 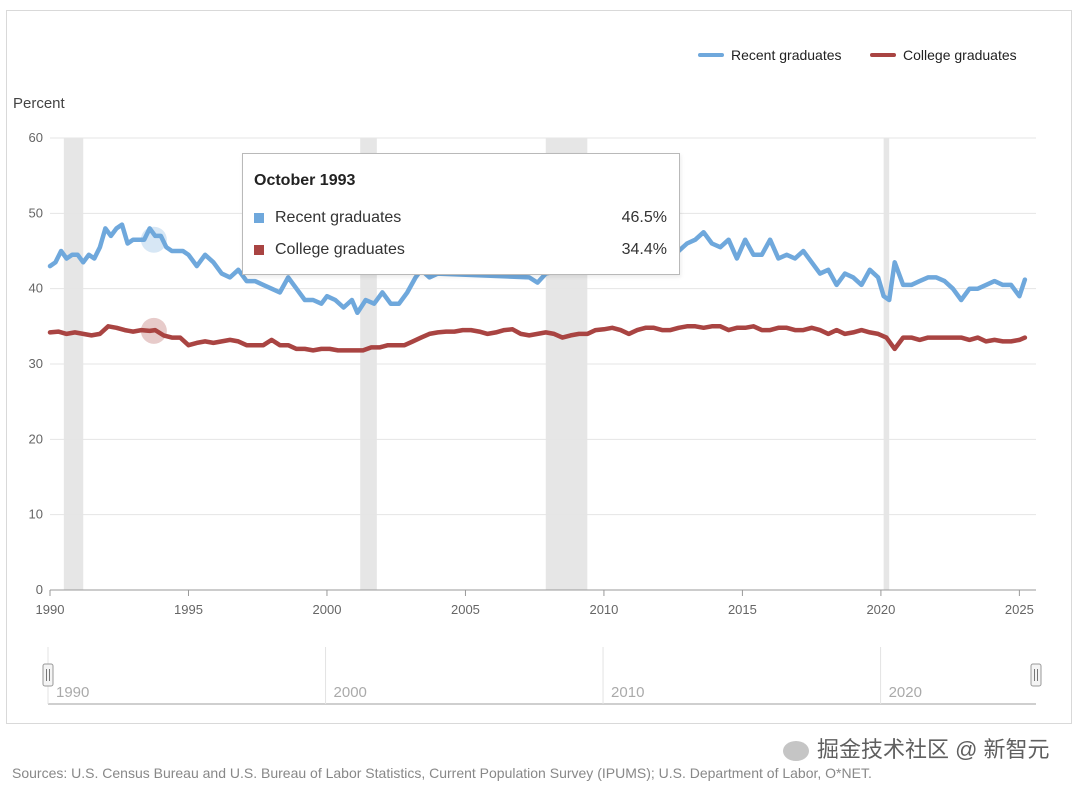 What do you see at coordinates (880, 609) in the screenshot?
I see `x-tick-label: 2020` at bounding box center [880, 609].